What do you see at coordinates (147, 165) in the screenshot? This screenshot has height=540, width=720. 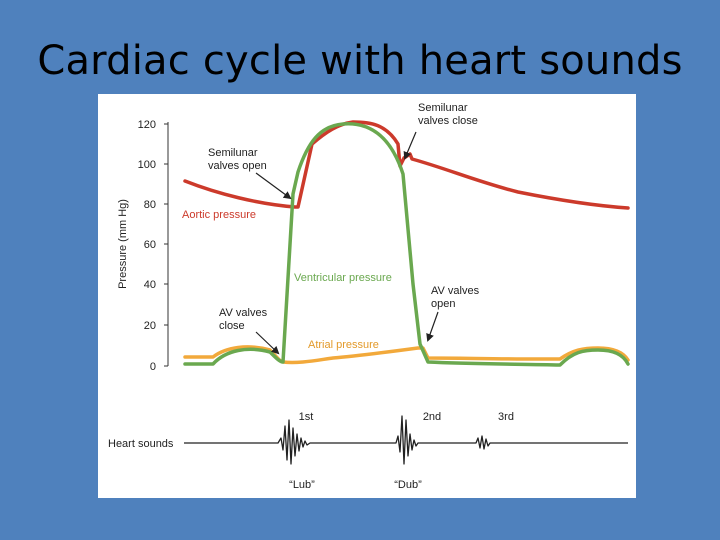 I see `y-tick-label: 100` at bounding box center [147, 165].